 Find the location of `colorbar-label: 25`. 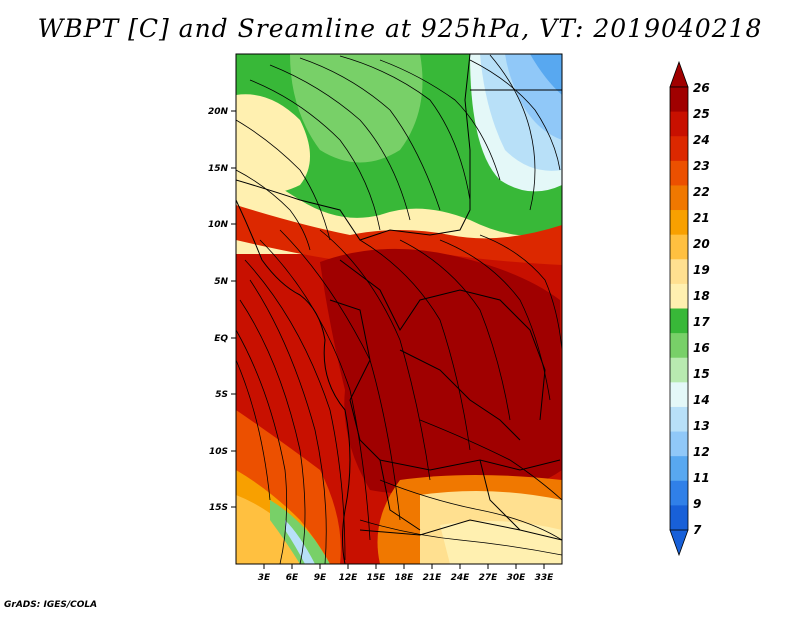

colorbar-label: 25 is located at coordinates (701, 114).